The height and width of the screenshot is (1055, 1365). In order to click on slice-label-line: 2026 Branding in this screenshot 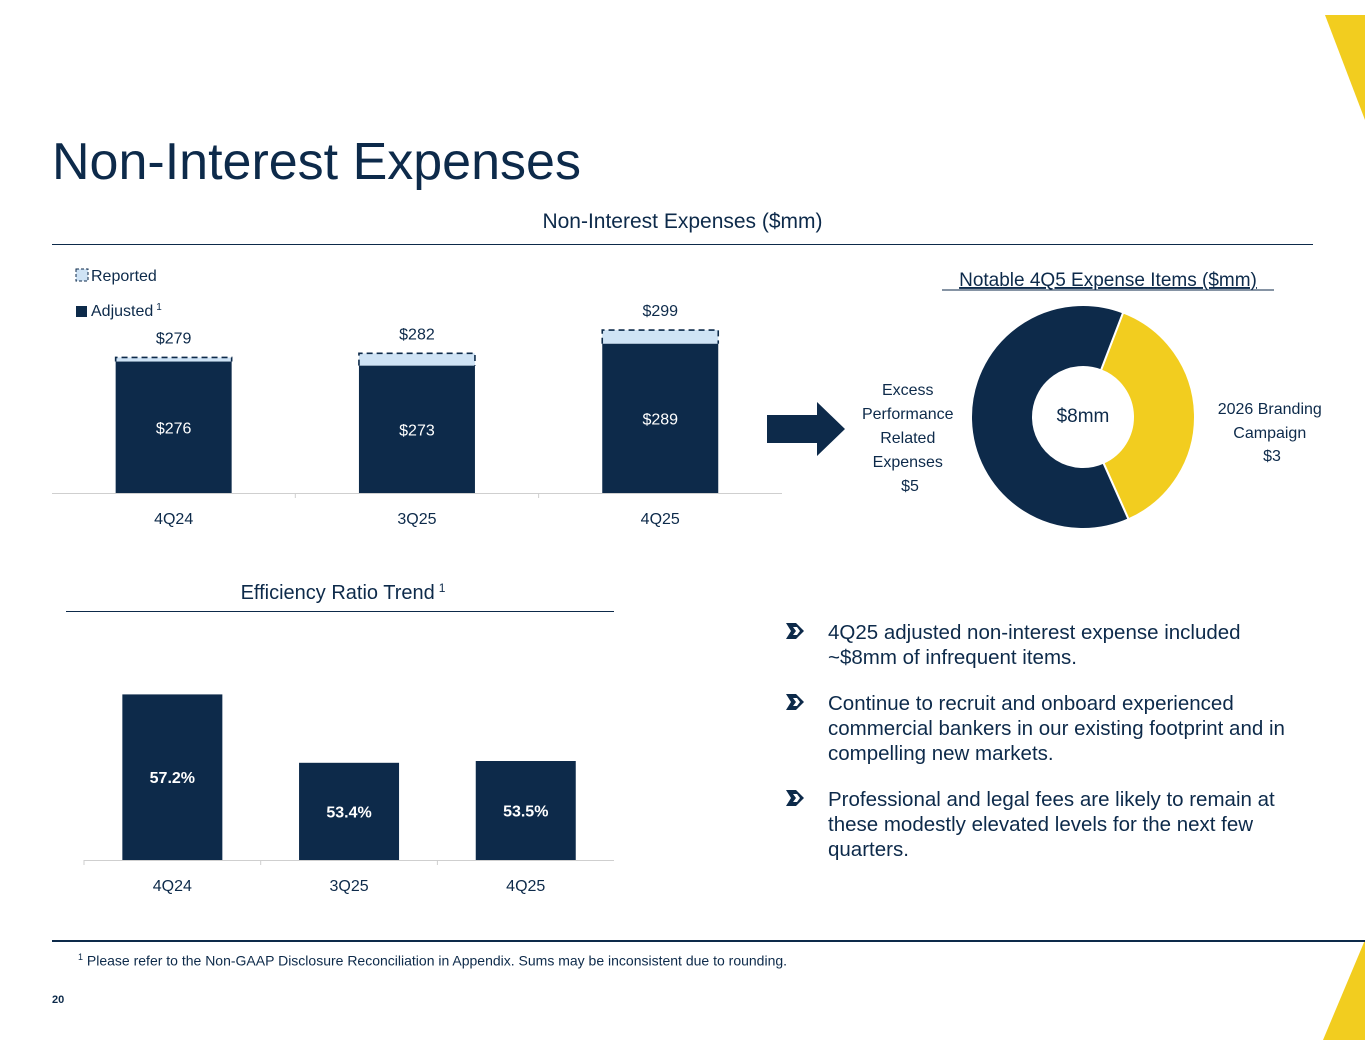, I will do `click(1270, 409)`.